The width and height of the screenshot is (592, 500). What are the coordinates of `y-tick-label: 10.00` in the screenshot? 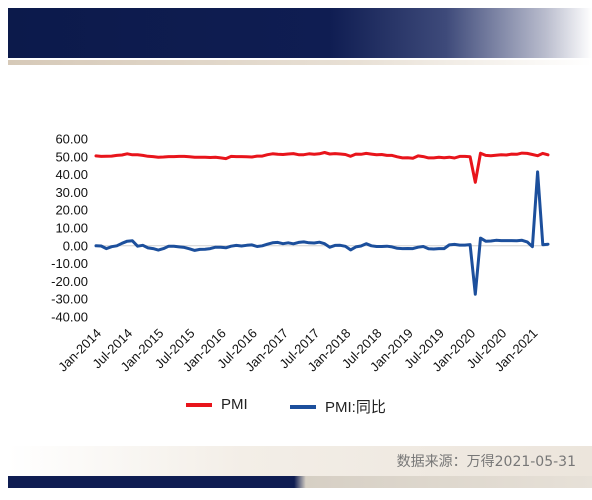 It's located at (71, 228).